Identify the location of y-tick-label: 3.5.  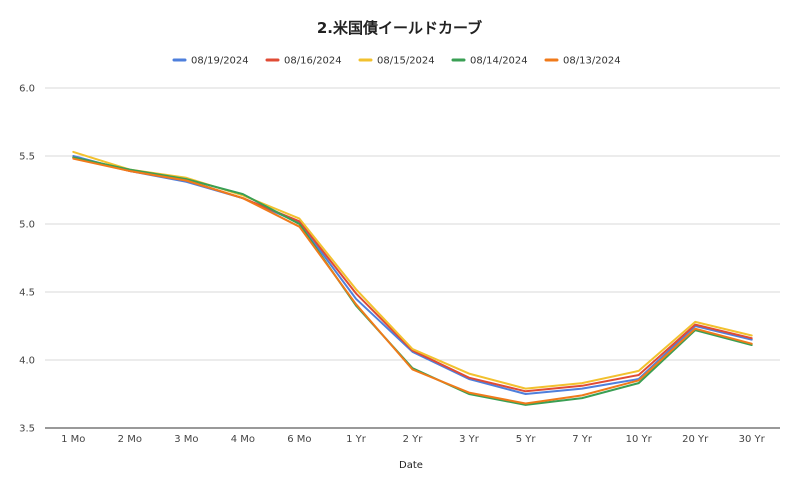
(27, 429).